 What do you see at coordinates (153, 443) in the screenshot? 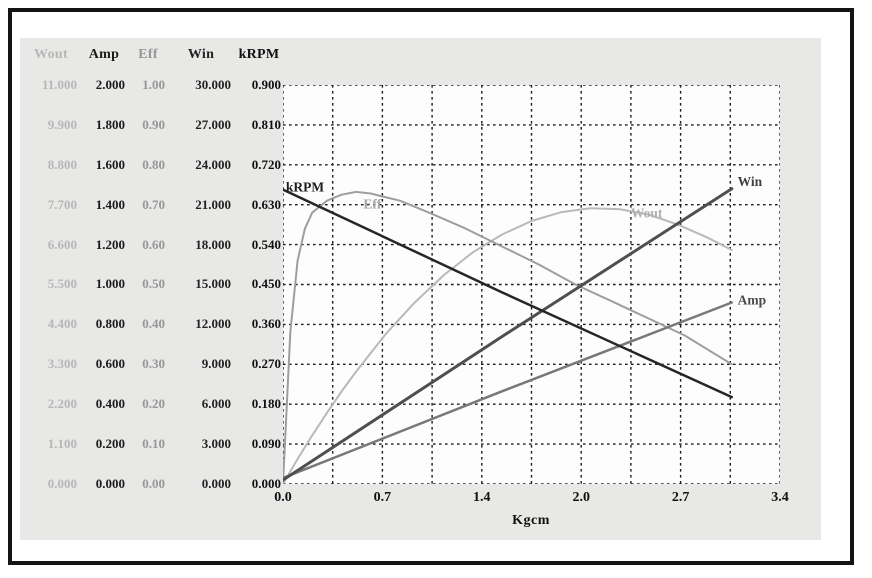
I see `axis-scale-value: 0.10` at bounding box center [153, 443].